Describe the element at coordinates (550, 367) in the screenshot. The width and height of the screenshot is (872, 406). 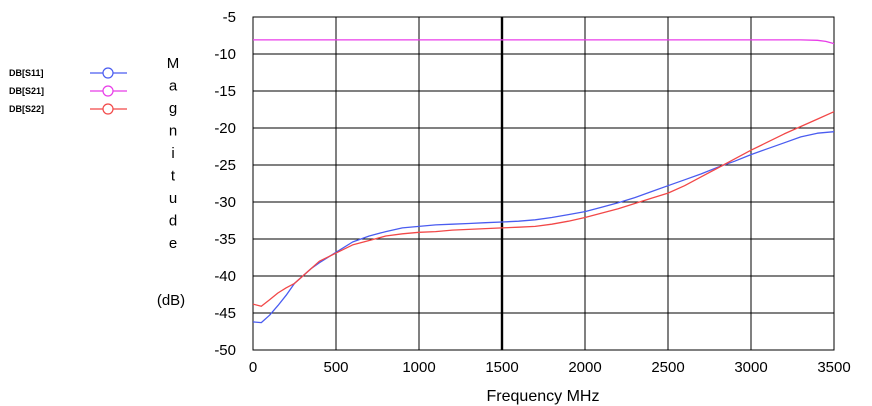
I see `x-tick-labels: 0 500 1000 1500 2000 2500 3000 3500` at that location.